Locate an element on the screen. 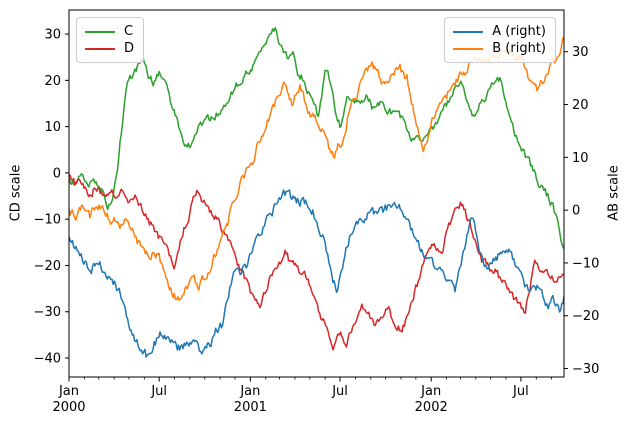  left-axis-label: CD scale is located at coordinates (16, 193).